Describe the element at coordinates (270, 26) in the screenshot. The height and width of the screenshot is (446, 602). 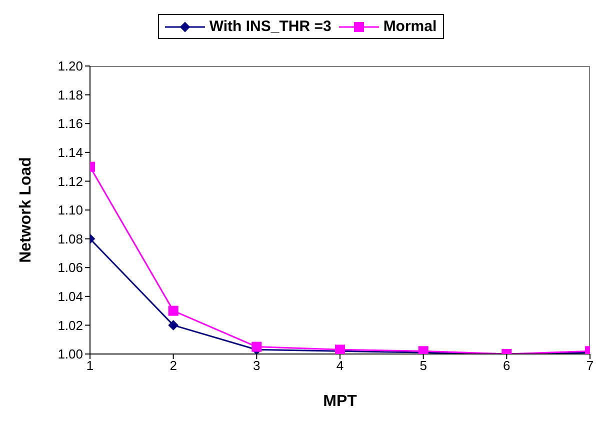
I see `legend-label: With INS_THR =3` at that location.